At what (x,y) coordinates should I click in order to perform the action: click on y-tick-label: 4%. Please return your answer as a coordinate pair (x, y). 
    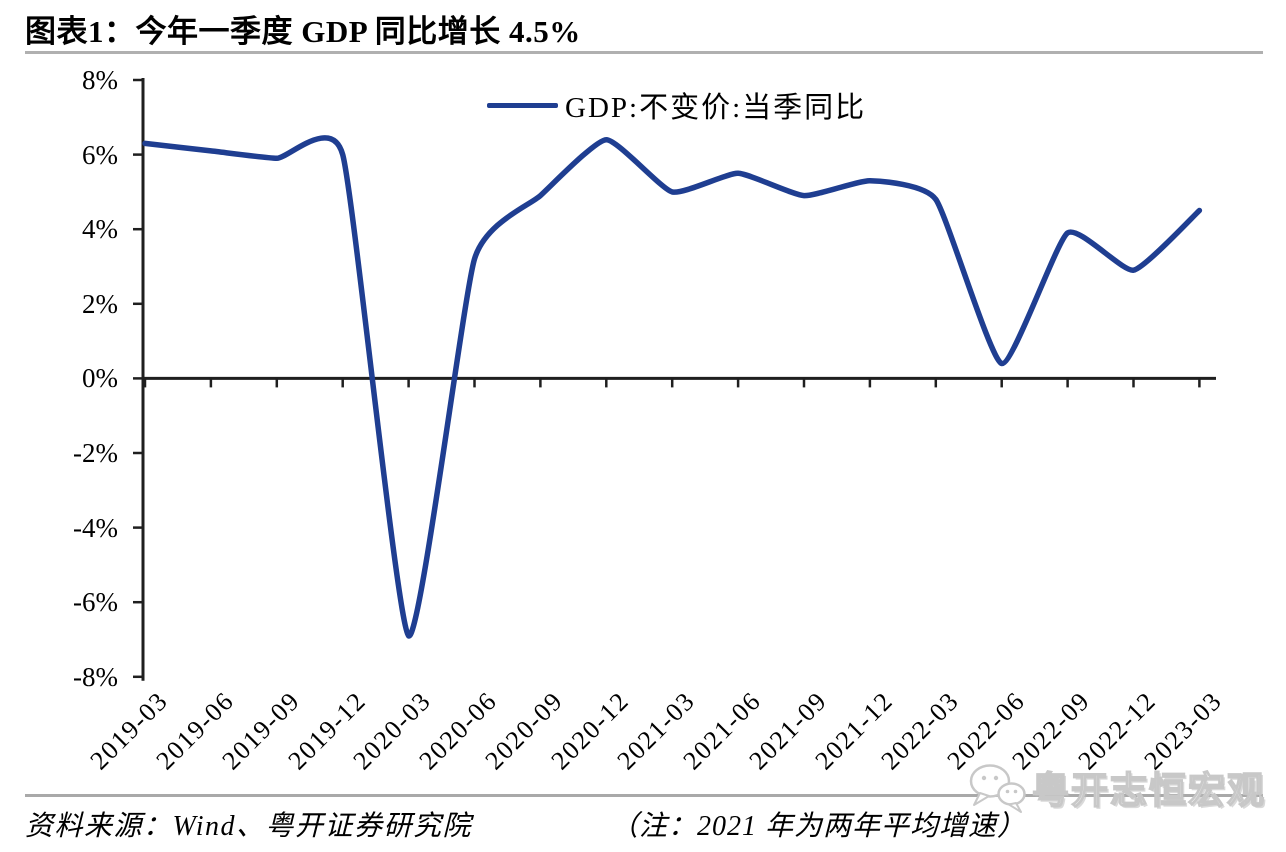
    Looking at the image, I should click on (100, 229).